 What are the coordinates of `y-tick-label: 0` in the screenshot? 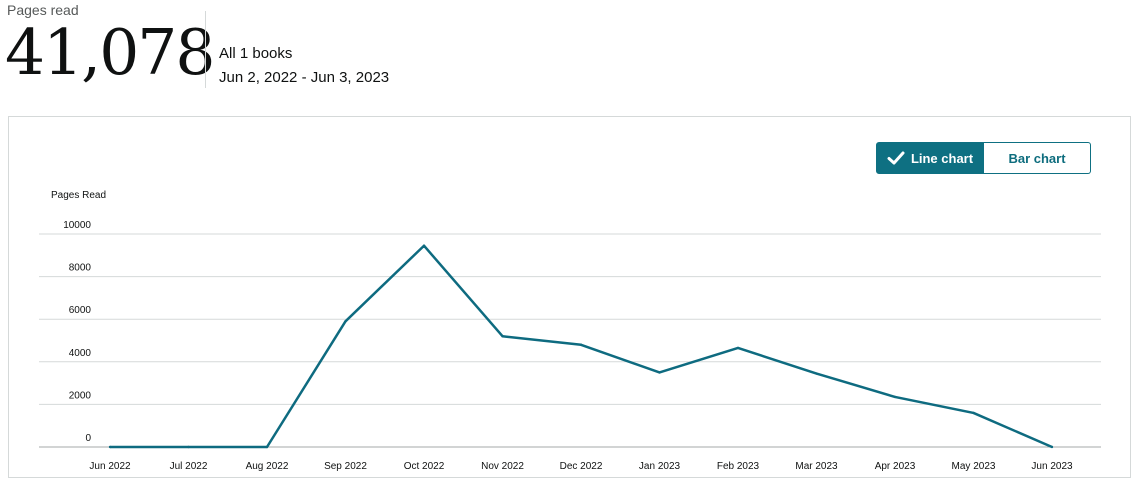 It's located at (88, 438).